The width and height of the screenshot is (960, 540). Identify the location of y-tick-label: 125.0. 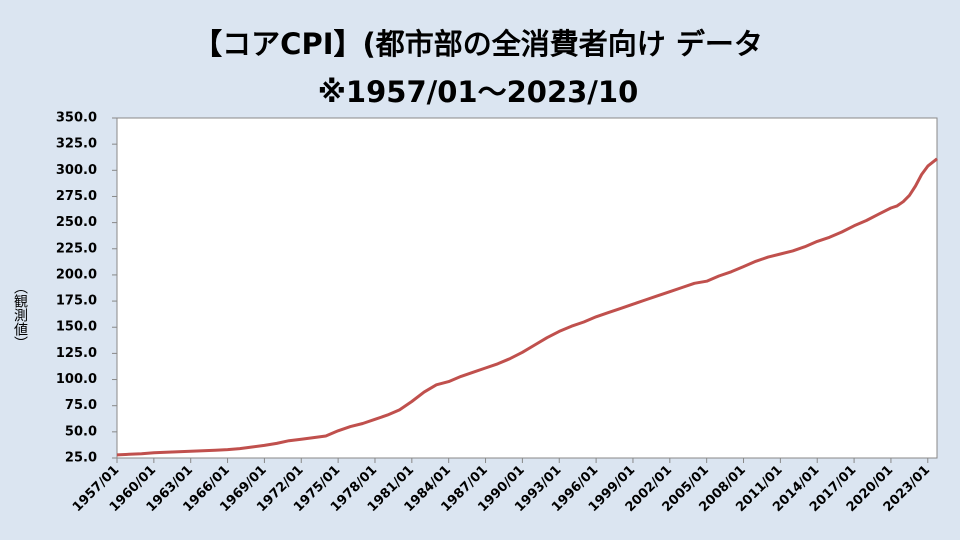
(76, 353).